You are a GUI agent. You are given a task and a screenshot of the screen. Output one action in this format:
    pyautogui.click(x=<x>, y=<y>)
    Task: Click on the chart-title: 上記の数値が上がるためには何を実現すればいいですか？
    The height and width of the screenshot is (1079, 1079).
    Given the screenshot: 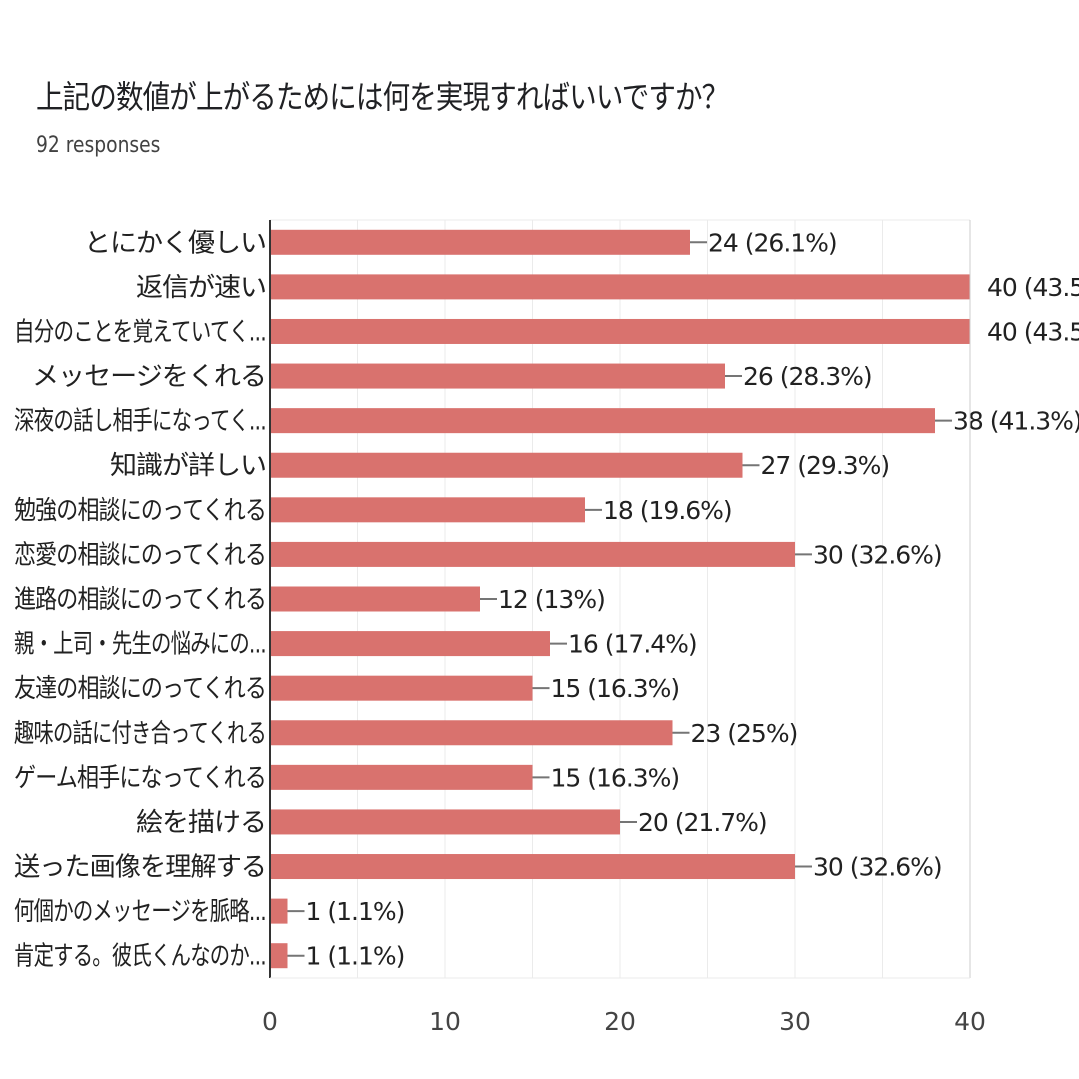 What is the action you would take?
    pyautogui.click(x=382, y=97)
    